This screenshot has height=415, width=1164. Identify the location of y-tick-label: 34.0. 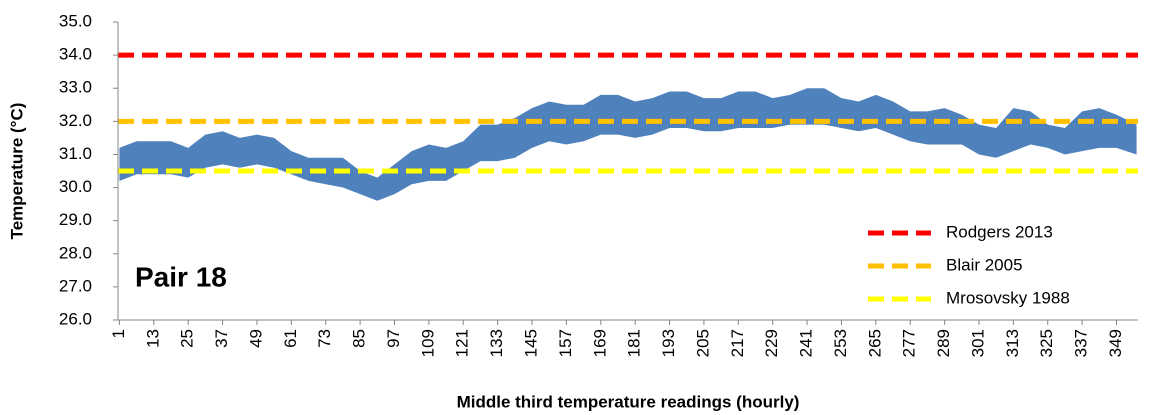
(75, 54).